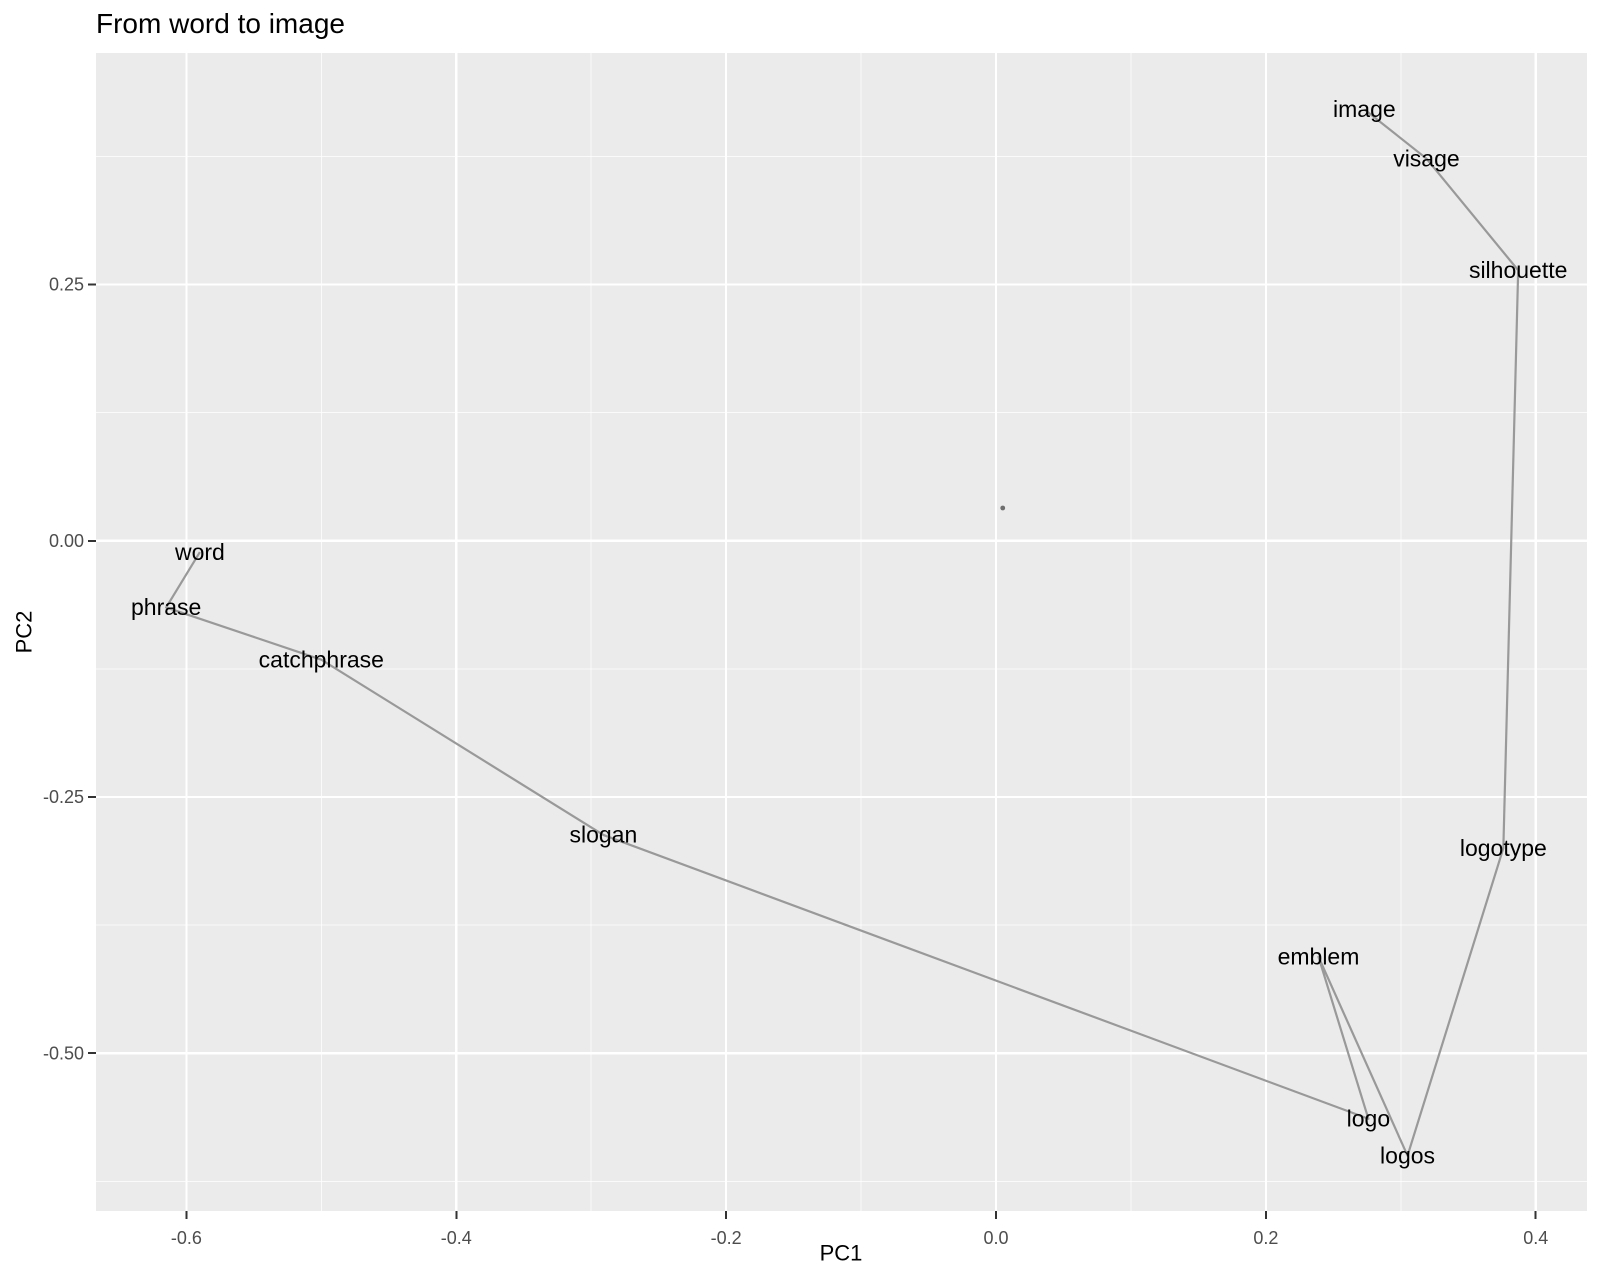 This screenshot has width=1600, height=1280. I want to click on y-tick-label: 0.00, so click(66, 541).